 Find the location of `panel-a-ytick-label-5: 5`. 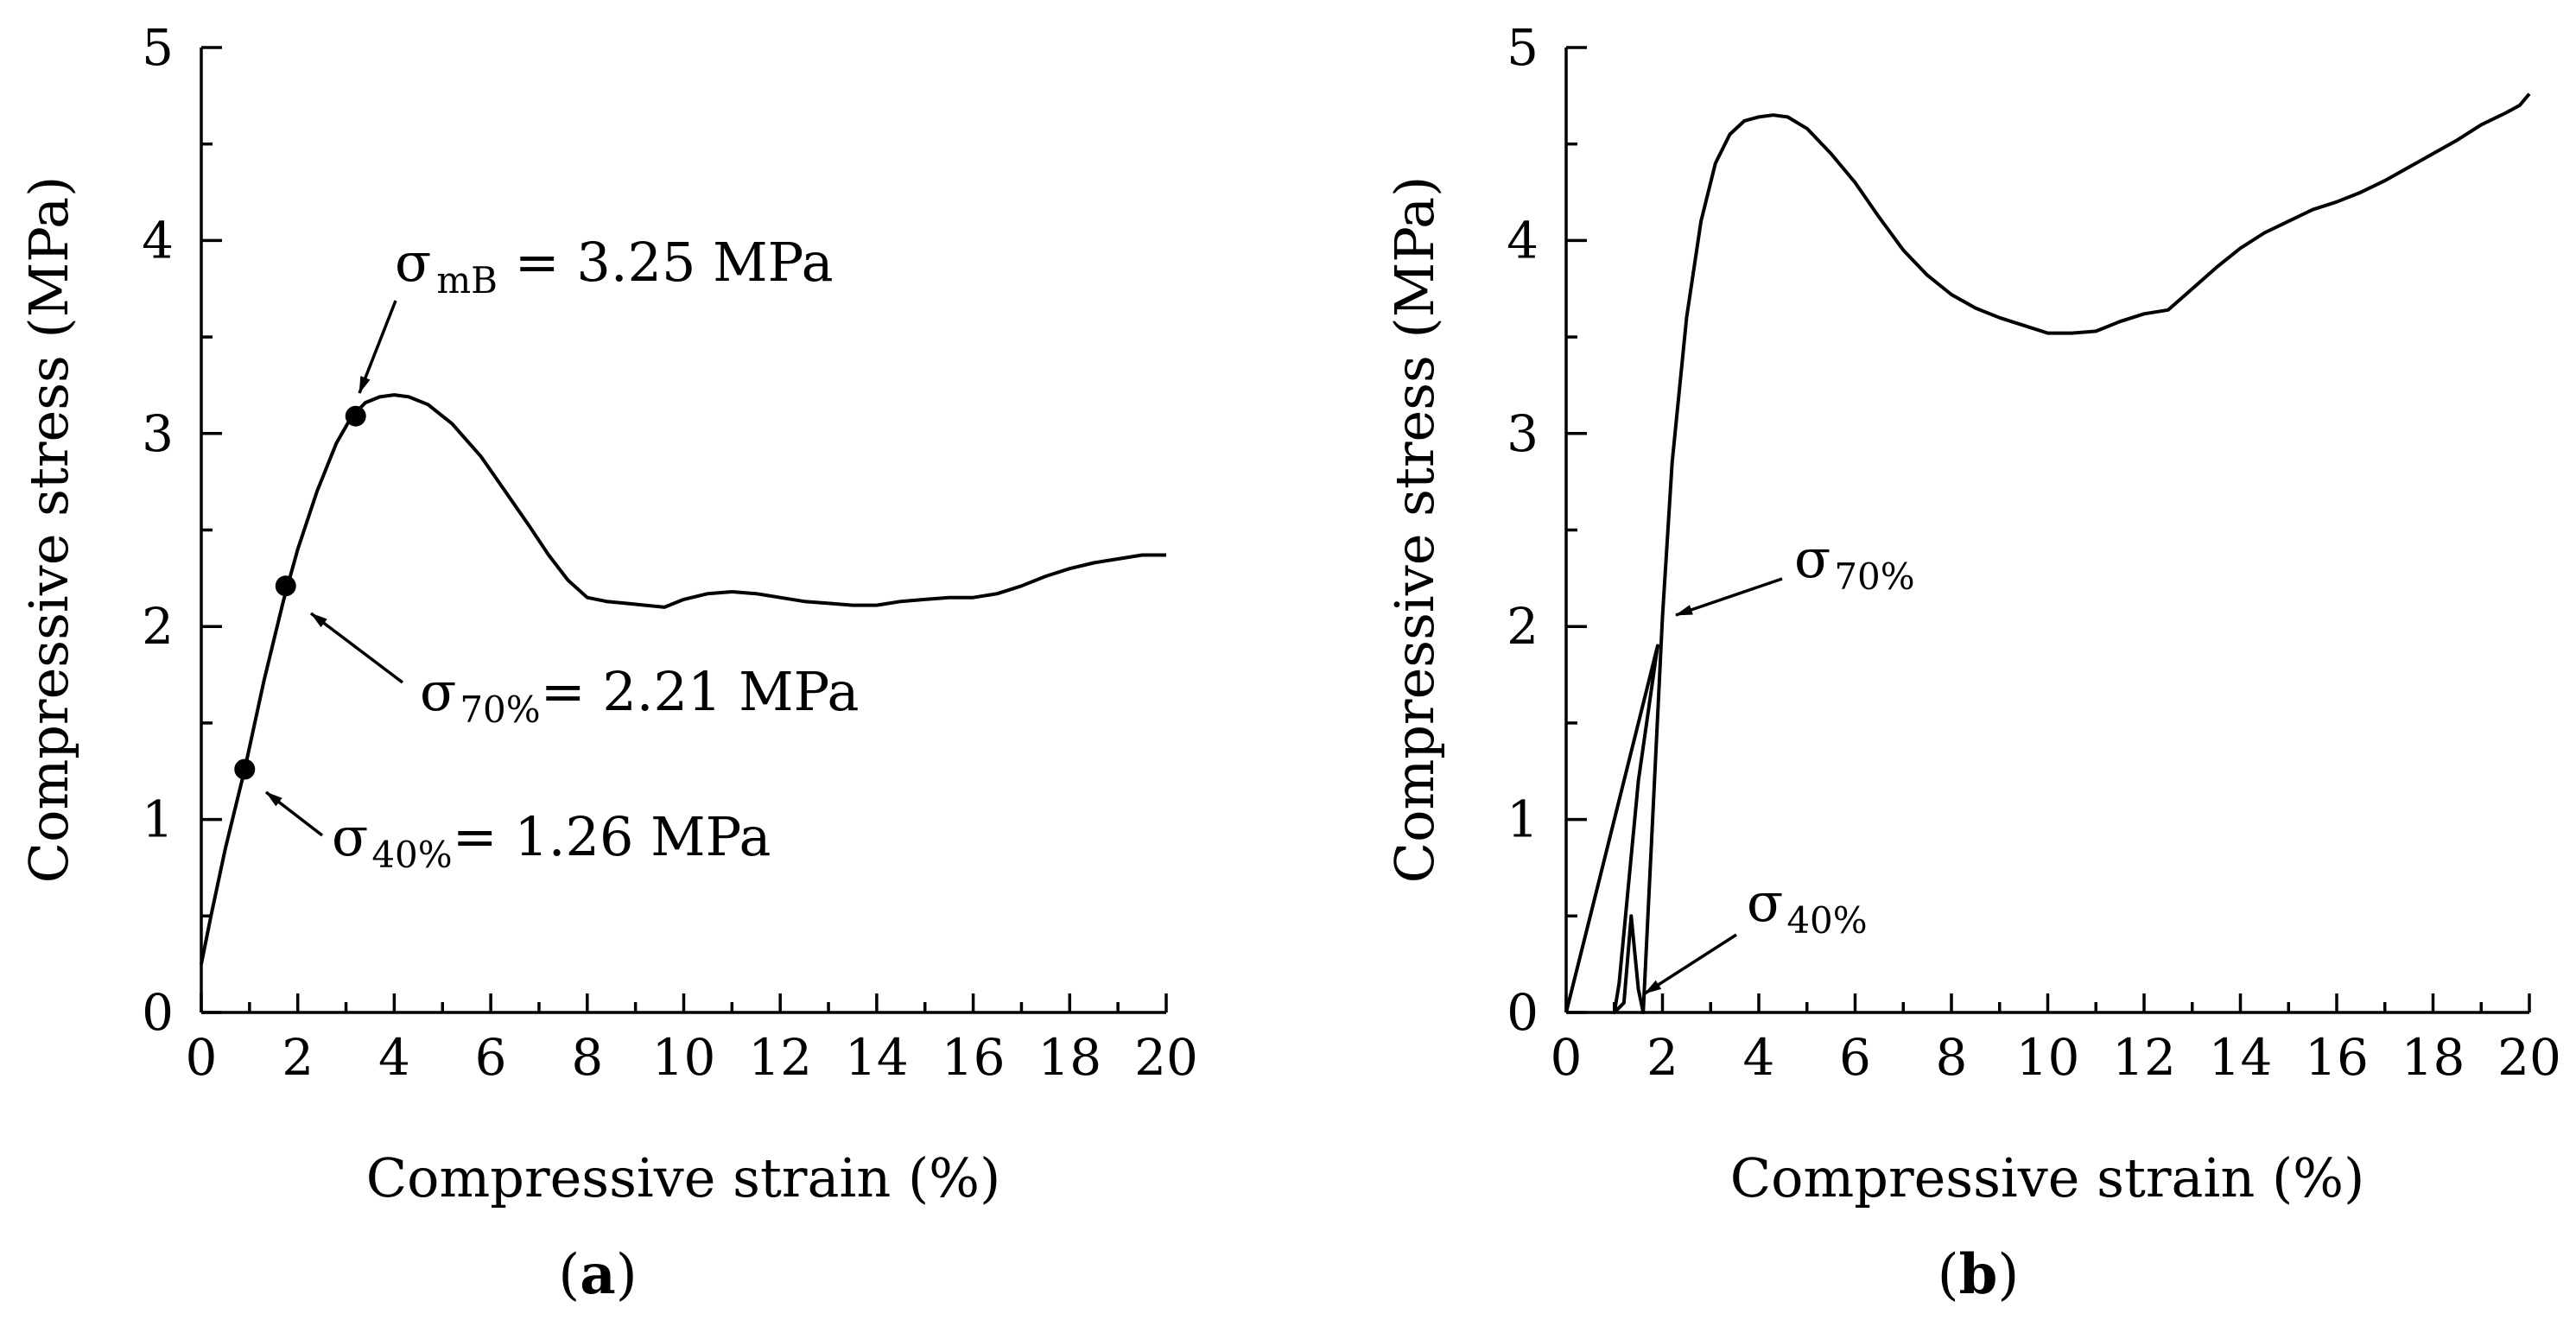

panel-a-ytick-label-5: 5 is located at coordinates (158, 47).